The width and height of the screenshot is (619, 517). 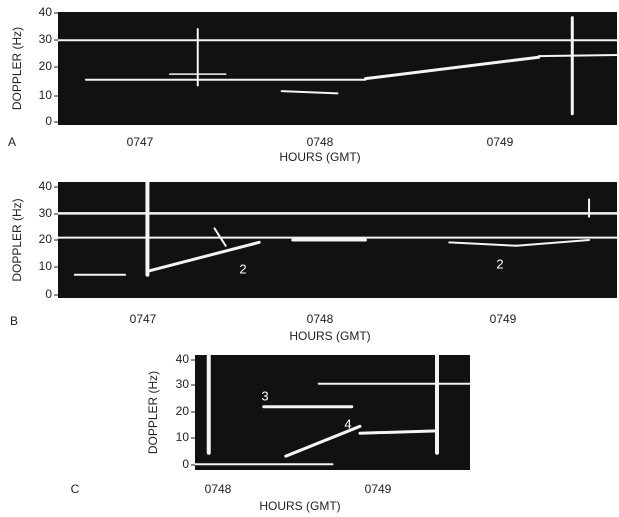 What do you see at coordinates (347, 423) in the screenshot?
I see `annotation: 4` at bounding box center [347, 423].